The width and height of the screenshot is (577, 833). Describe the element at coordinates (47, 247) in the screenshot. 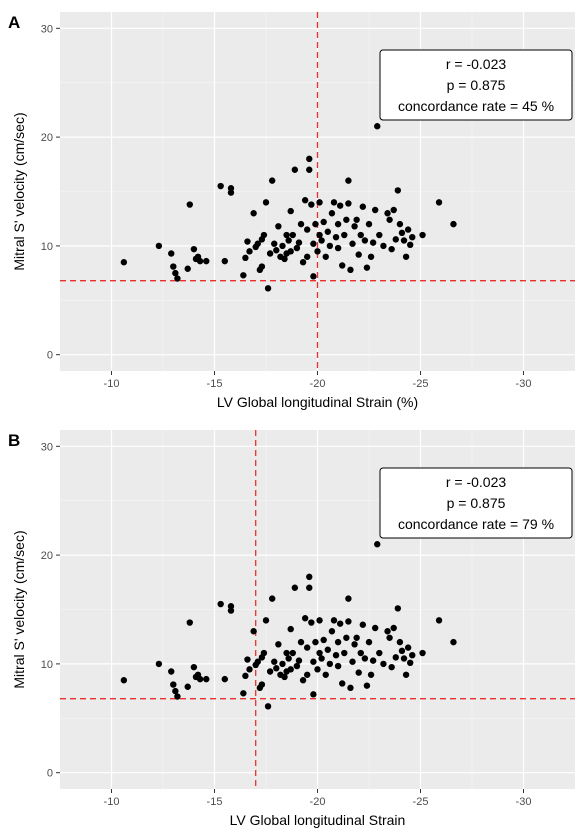

I see `y-tick-label: 10` at that location.